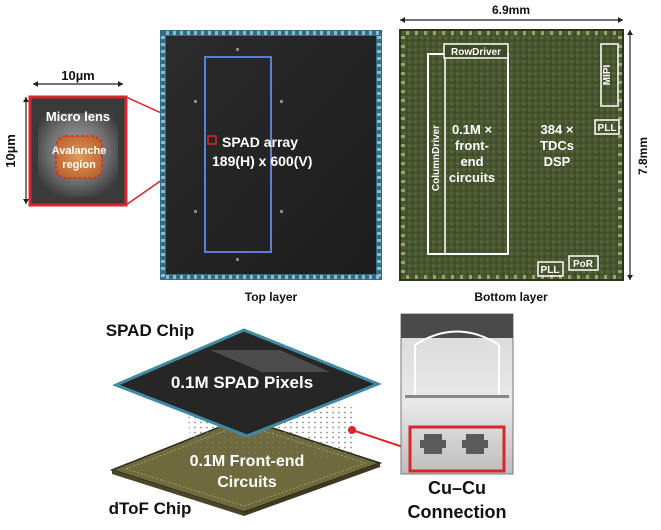 The width and height of the screenshot is (661, 530). I want to click on pll-block-bottom, so click(550, 269).